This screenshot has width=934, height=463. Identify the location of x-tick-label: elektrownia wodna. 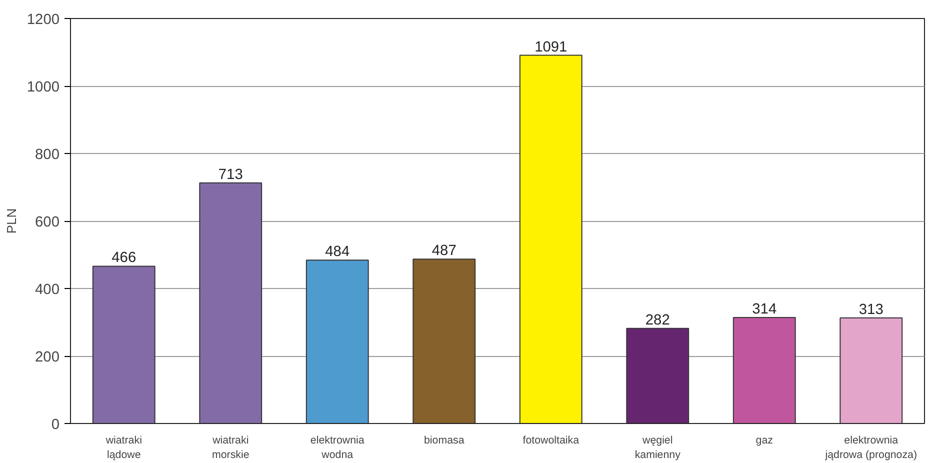
(337, 447).